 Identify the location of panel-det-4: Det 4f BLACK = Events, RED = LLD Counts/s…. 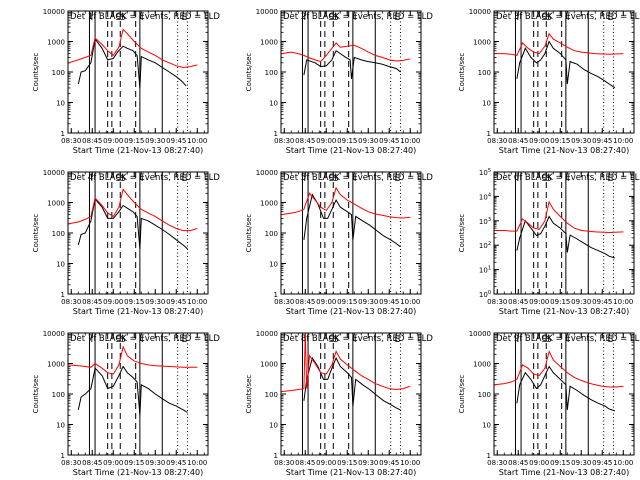
(126, 242).